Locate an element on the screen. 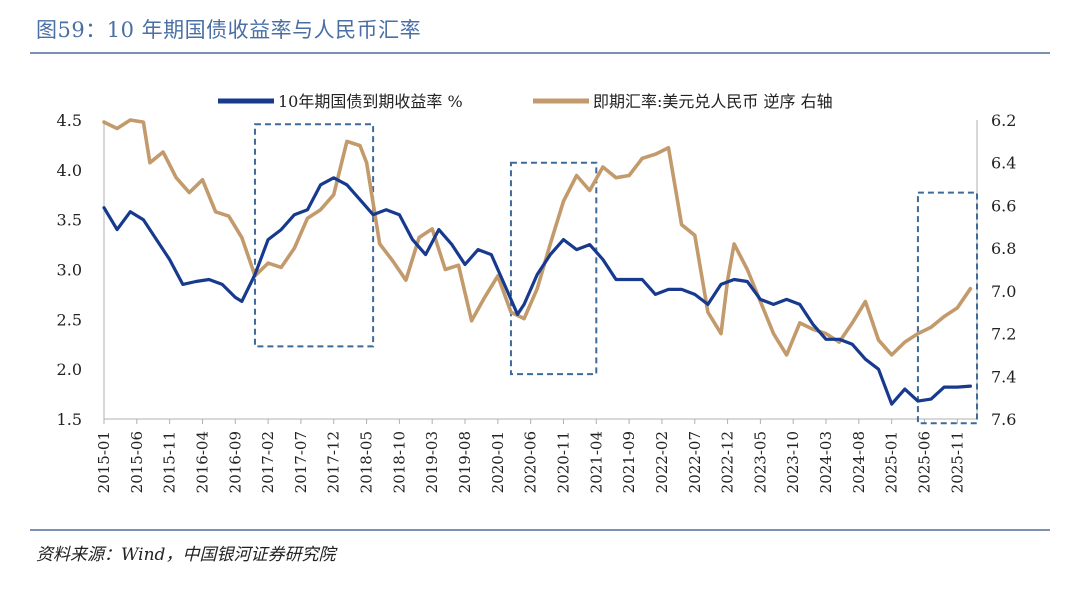 This screenshot has width=1080, height=591. x-tick-label: 2018-05 is located at coordinates (367, 462).